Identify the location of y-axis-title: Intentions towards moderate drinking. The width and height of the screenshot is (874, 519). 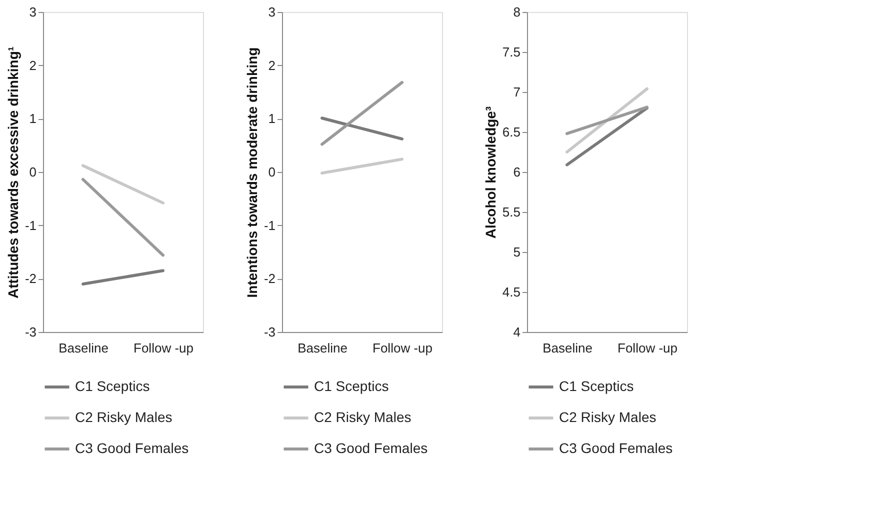
(252, 172).